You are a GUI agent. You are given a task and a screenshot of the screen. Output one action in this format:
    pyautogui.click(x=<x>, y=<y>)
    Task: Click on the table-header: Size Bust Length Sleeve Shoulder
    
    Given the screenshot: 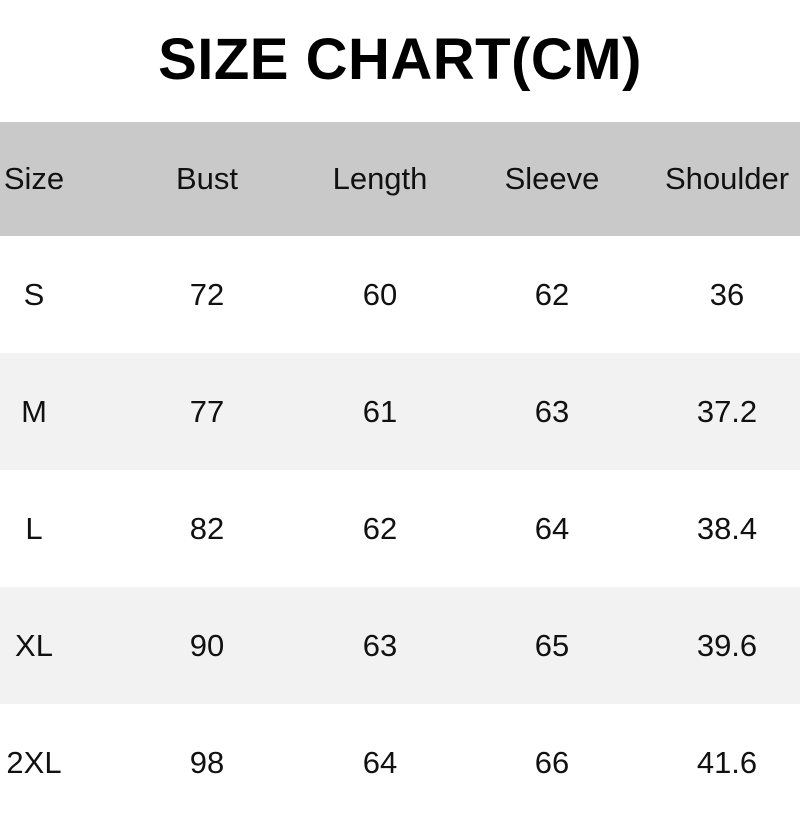 What is the action you would take?
    pyautogui.click(x=400, y=179)
    